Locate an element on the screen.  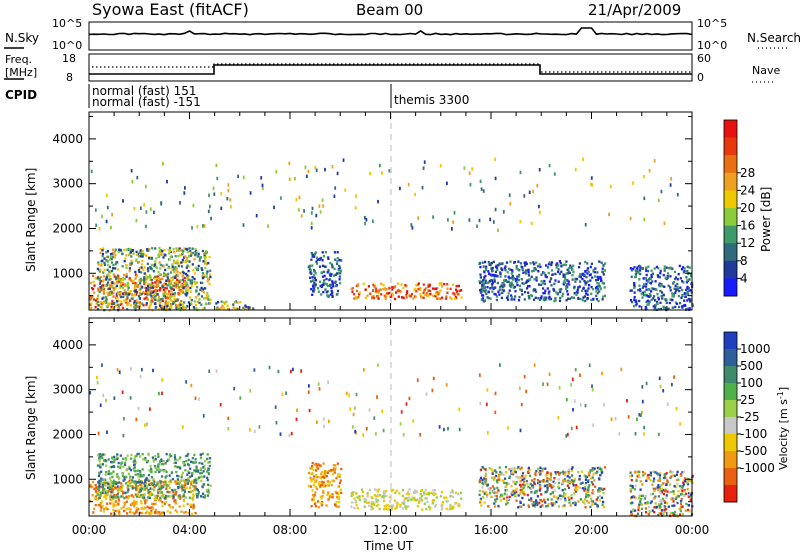
colorbar-segment is located at coordinates (730, 443).